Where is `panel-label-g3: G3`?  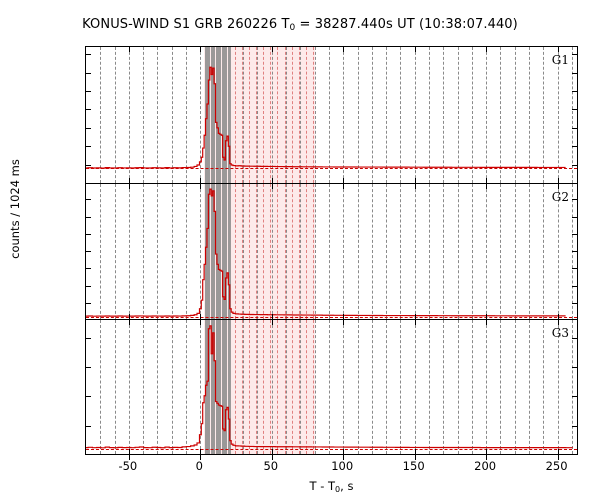
panel-label-g3: G3 is located at coordinates (560, 333).